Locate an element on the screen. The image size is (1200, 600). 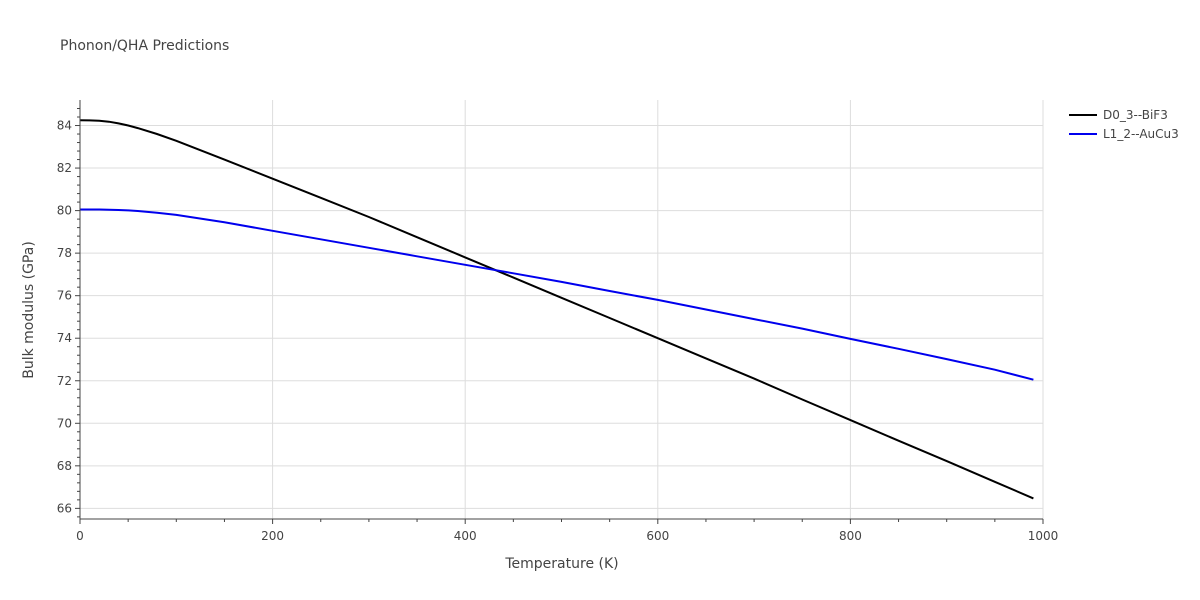
y-axis-title: Bulk modulus (GPa) is located at coordinates (29, 310).